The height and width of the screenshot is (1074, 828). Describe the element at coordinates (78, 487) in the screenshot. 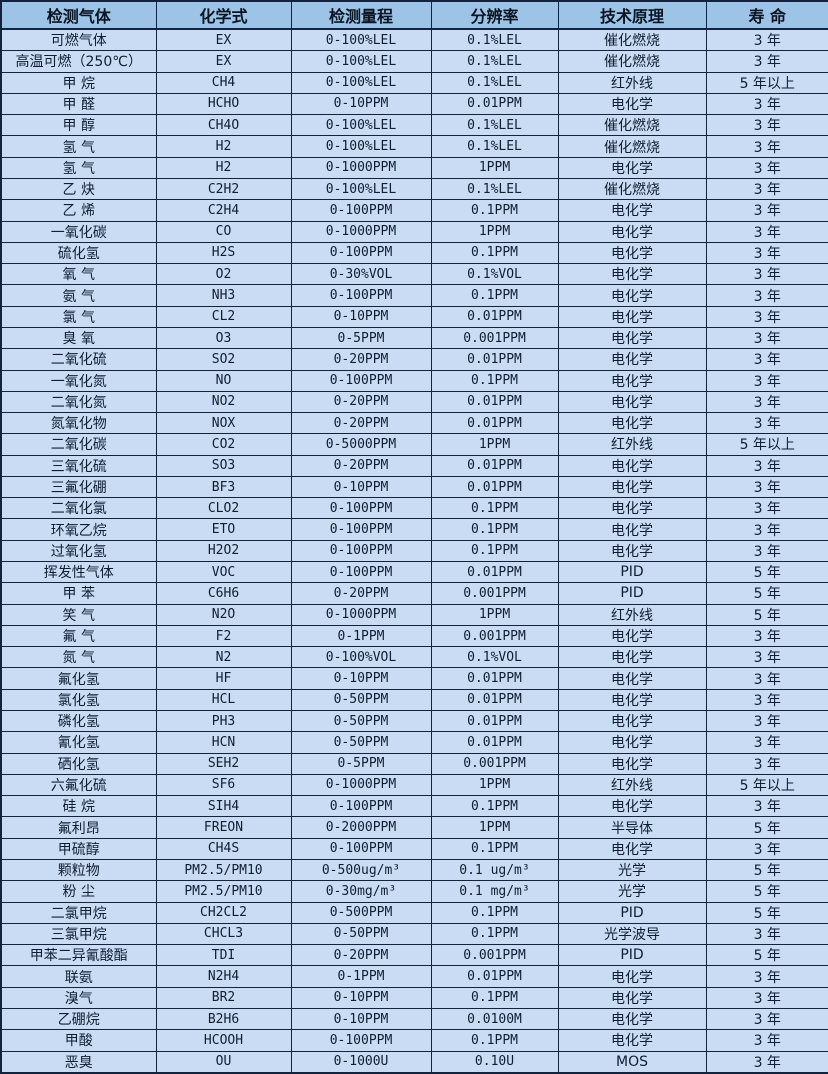

I see `gas-name-cell: 三氟化硼` at that location.